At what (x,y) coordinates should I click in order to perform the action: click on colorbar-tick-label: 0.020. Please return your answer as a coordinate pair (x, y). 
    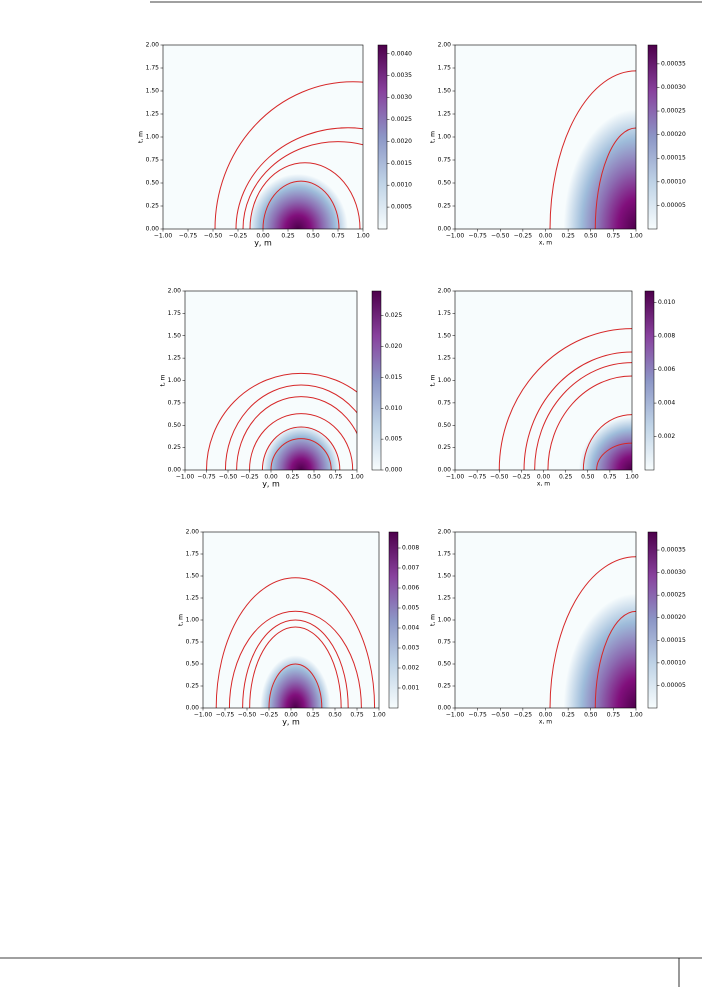
    Looking at the image, I should click on (393, 346).